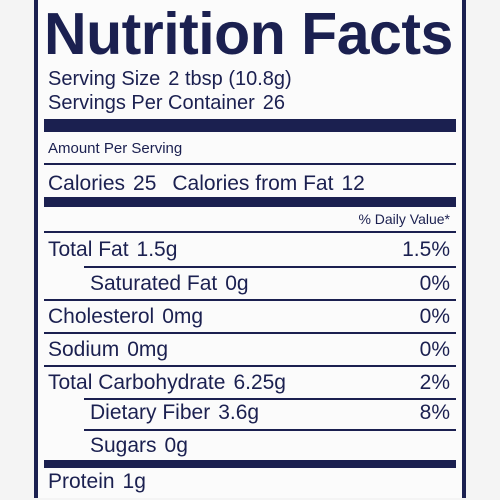 The height and width of the screenshot is (500, 500). What do you see at coordinates (157, 249) in the screenshot?
I see `amount: 1.5g` at bounding box center [157, 249].